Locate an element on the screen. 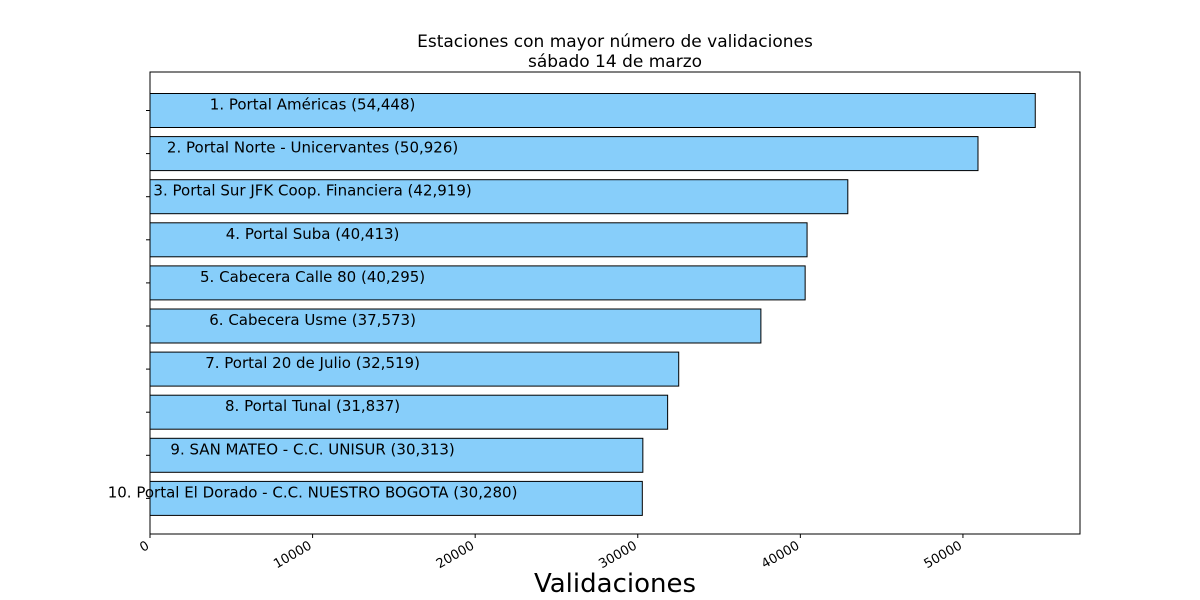 Image resolution: width=1200 pixels, height=600 pixels. x-tick-label: 0 is located at coordinates (144, 546).